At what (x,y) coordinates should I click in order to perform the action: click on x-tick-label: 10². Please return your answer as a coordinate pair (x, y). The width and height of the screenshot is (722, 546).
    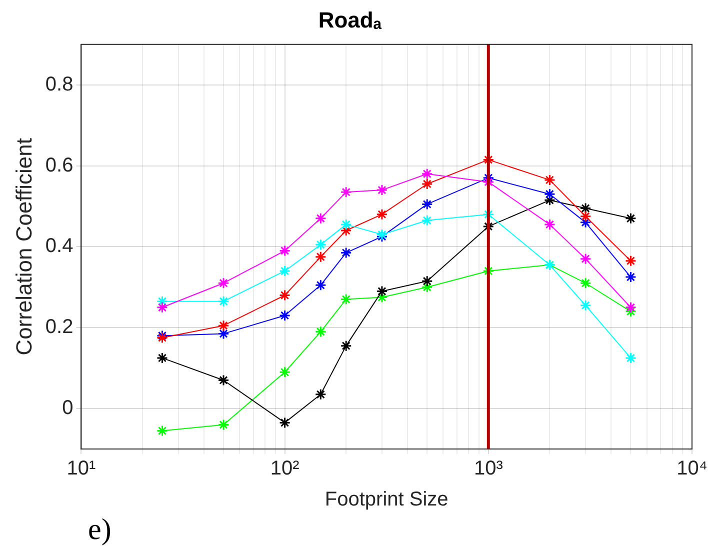
    Looking at the image, I should click on (285, 469).